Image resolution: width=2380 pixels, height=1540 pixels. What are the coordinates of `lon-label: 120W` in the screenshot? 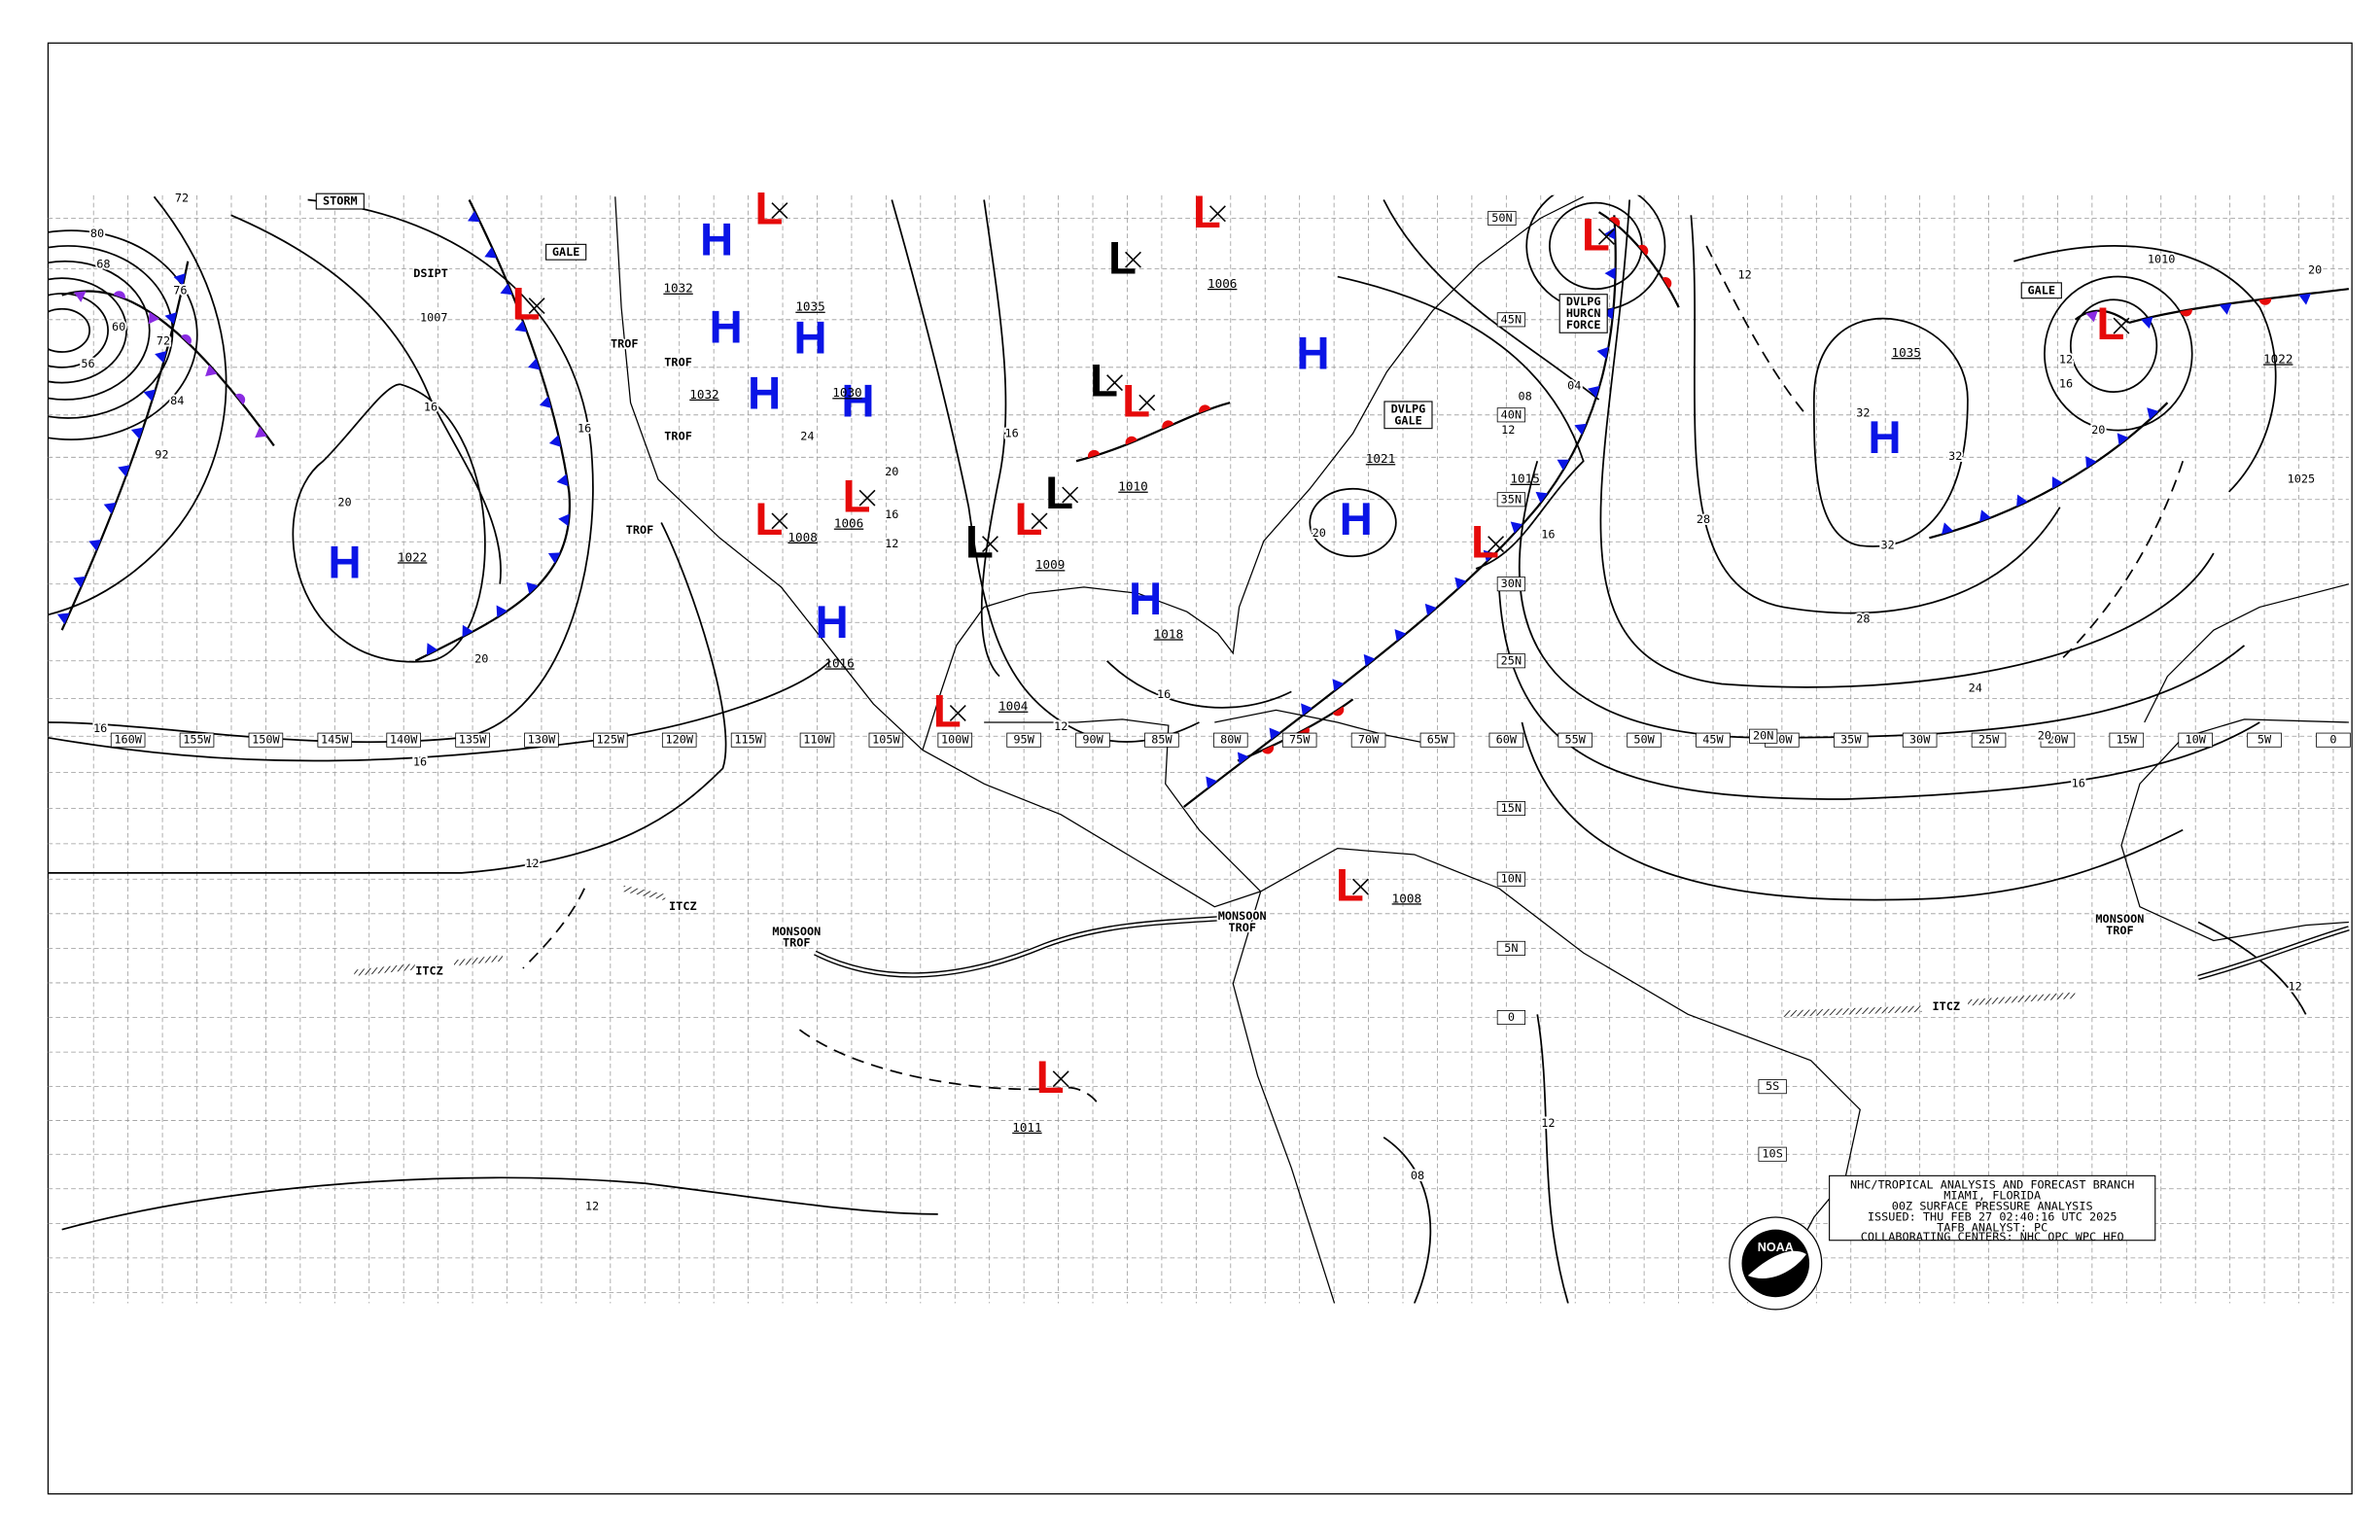 It's located at (679, 740).